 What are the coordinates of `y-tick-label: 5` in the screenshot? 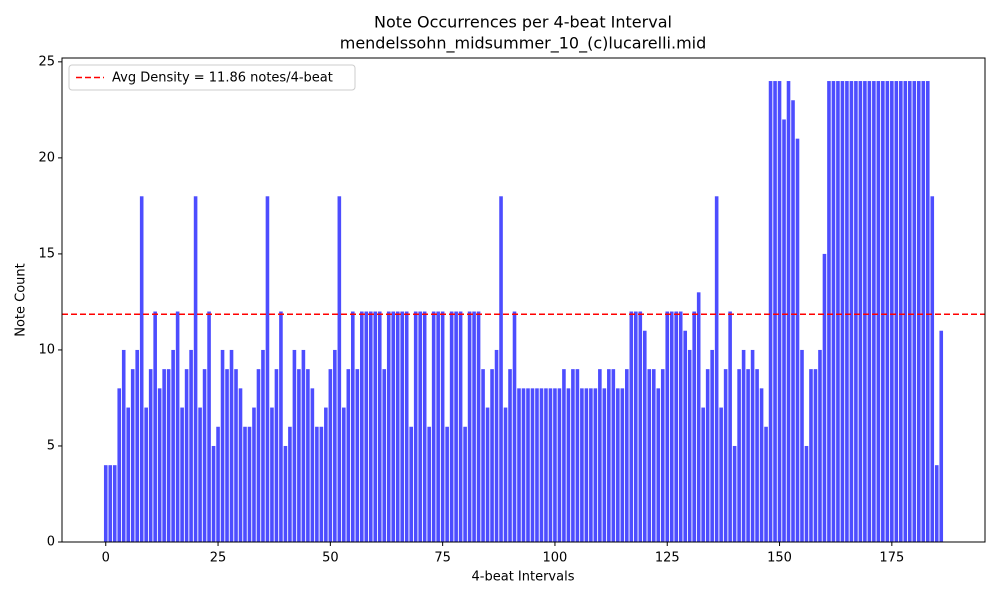 It's located at (51, 445).